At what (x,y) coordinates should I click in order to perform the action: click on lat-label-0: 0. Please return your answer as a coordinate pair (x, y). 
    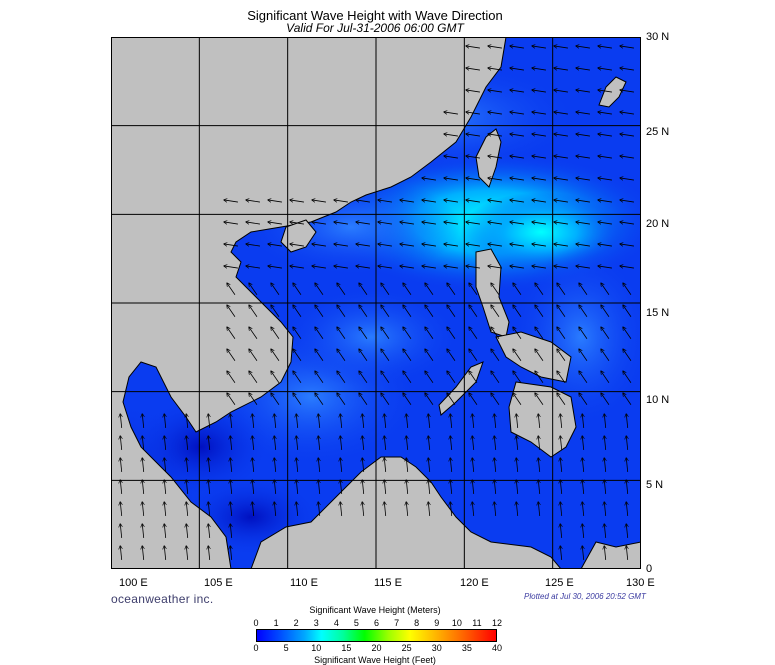
    Looking at the image, I should click on (649, 569).